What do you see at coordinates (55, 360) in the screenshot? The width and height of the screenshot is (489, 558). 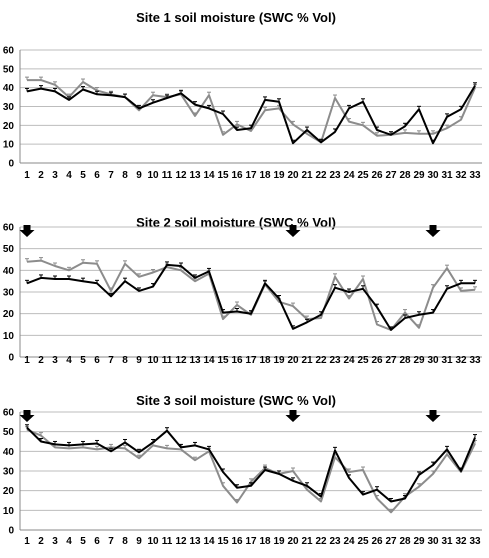 I see `x-tick-label: 3` at bounding box center [55, 360].